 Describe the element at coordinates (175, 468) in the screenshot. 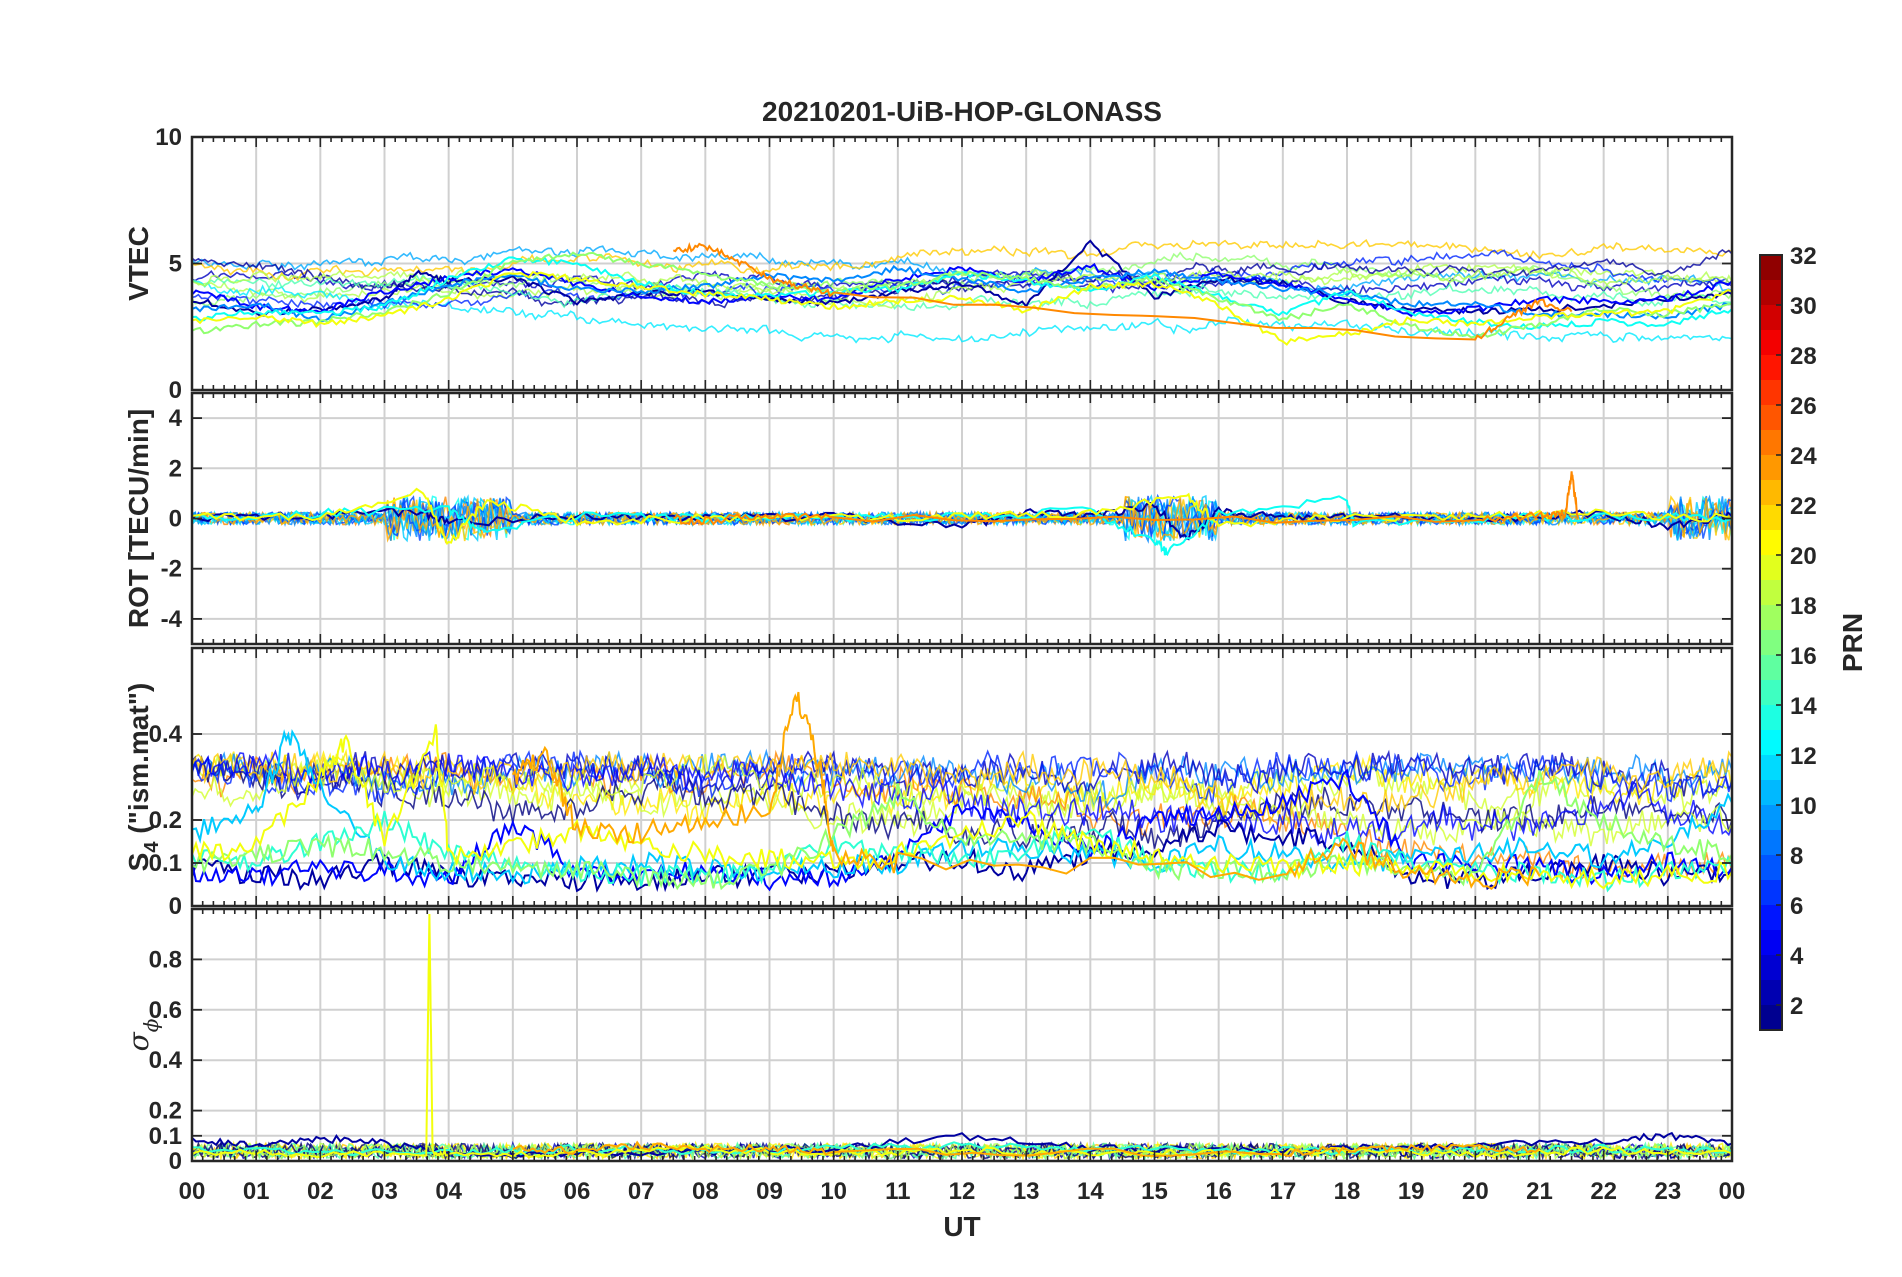

I see `y-tick-label: 2` at that location.